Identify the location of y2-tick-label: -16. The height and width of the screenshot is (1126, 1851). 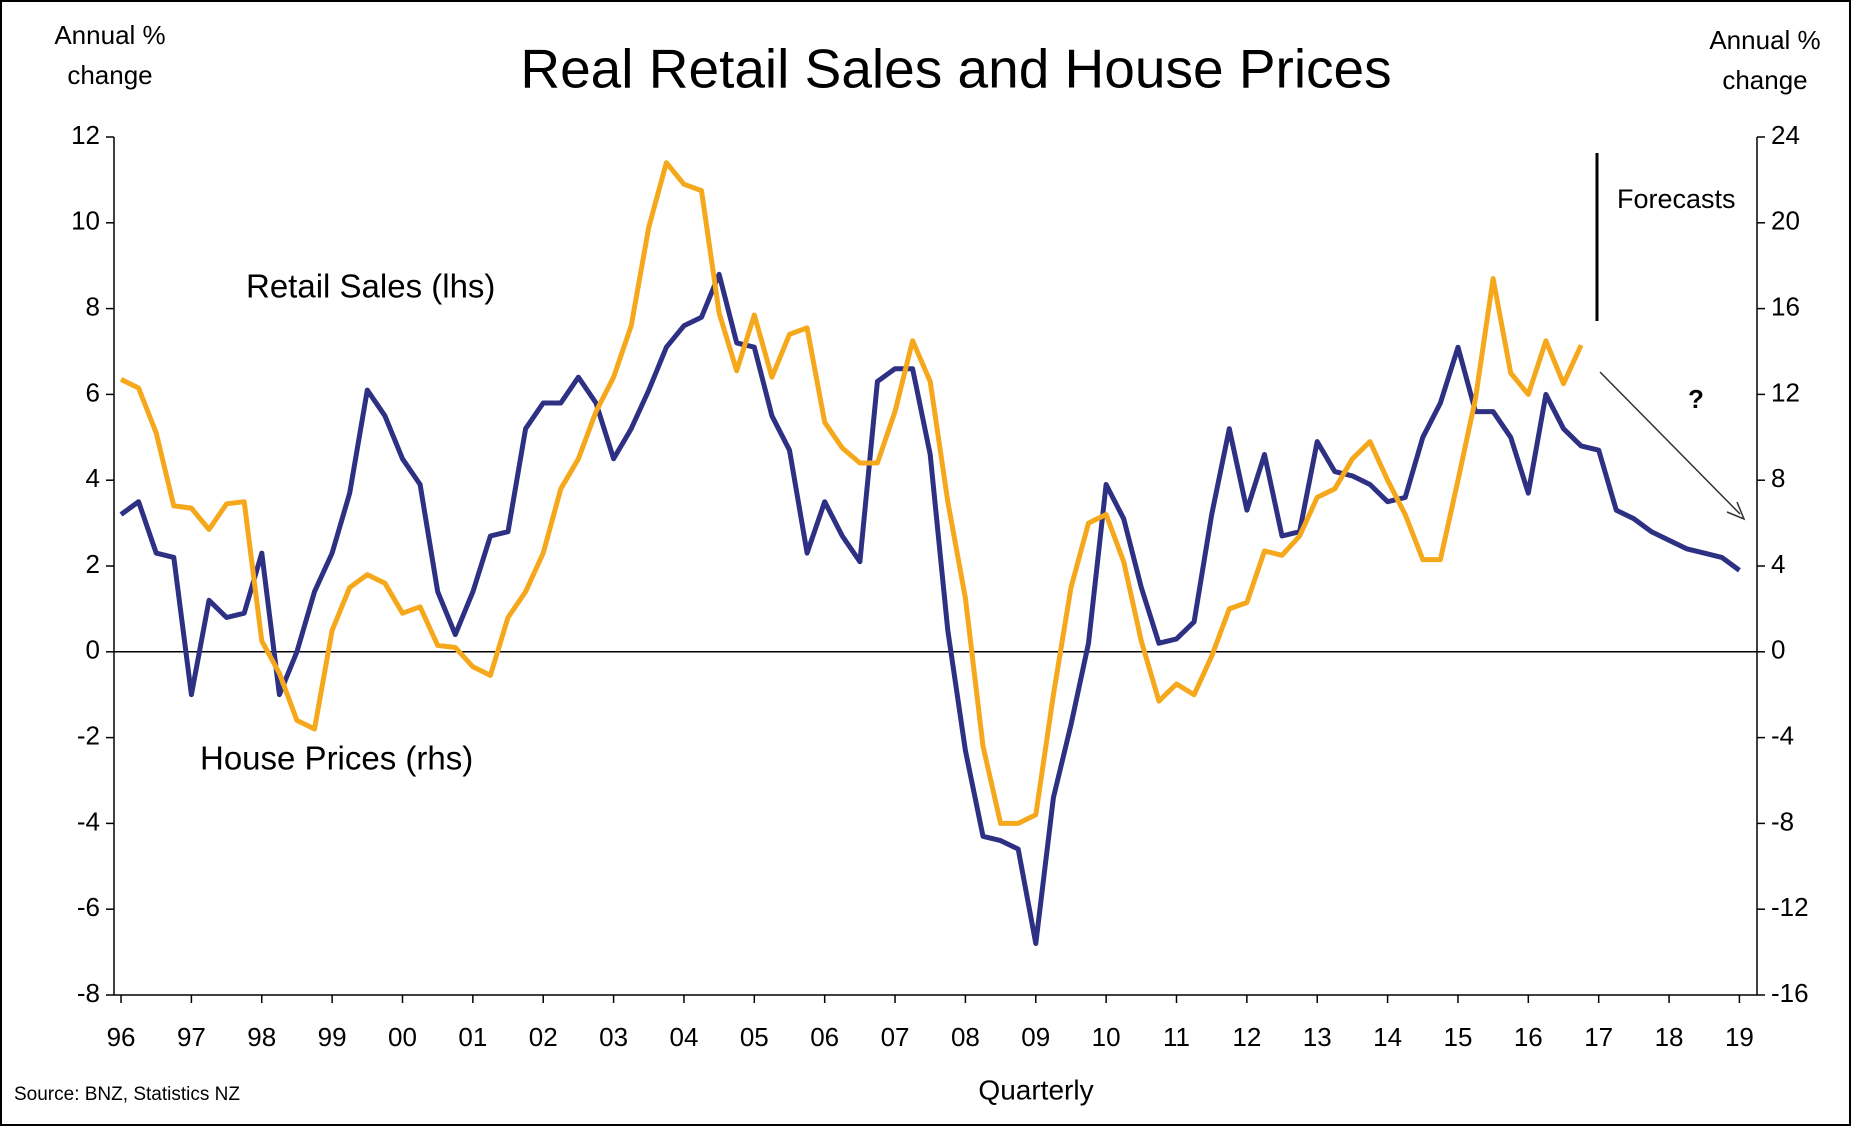
(1790, 993).